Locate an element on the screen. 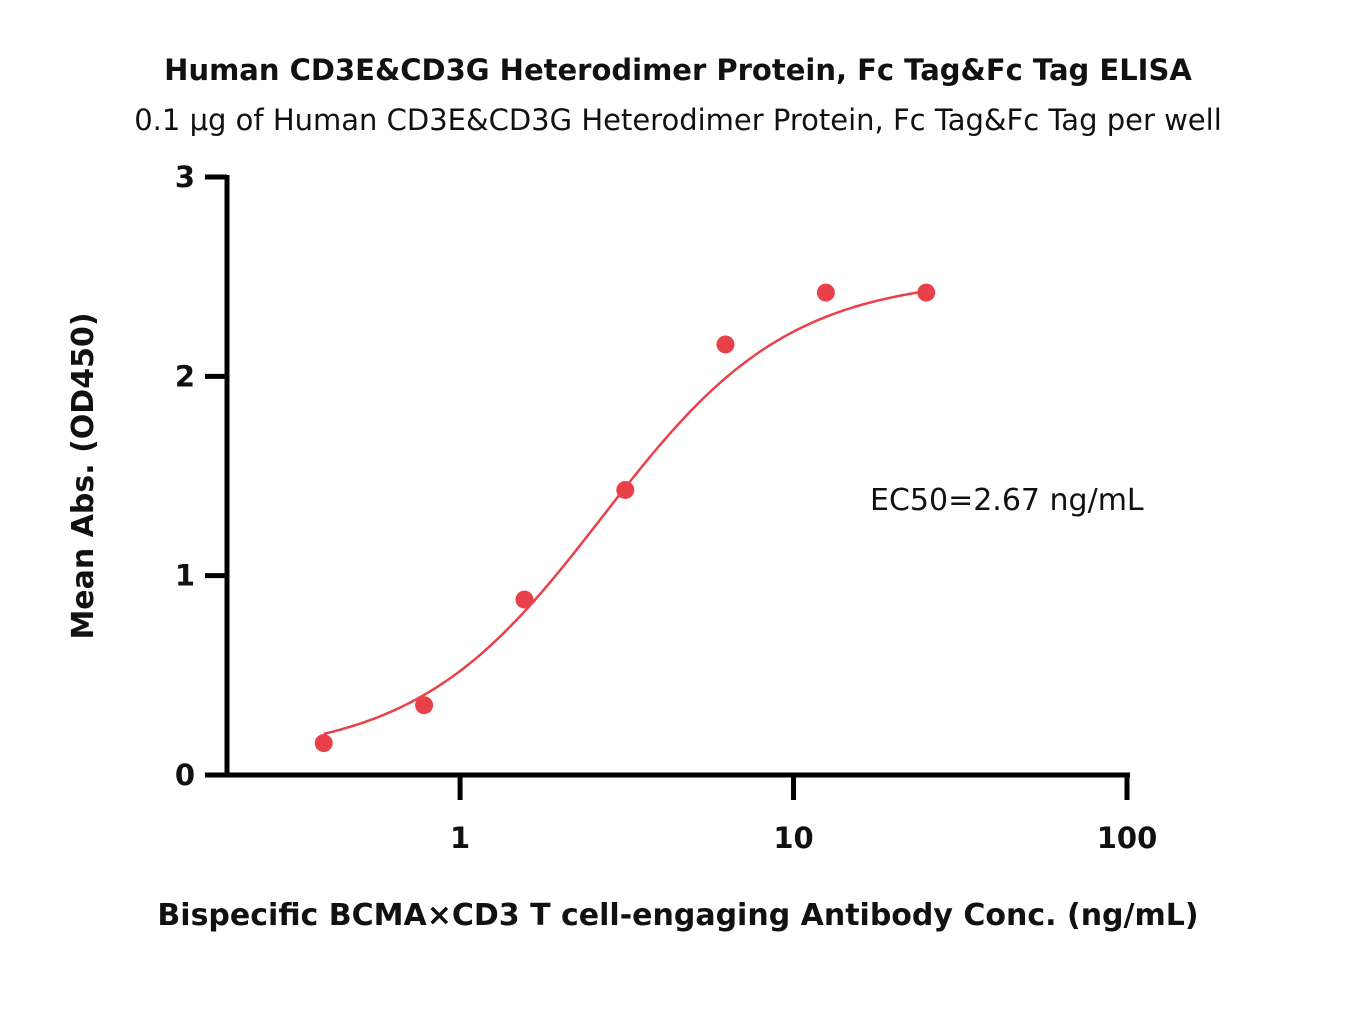  y-axis-ticks: 0 1 2 3 is located at coordinates (201, 476).